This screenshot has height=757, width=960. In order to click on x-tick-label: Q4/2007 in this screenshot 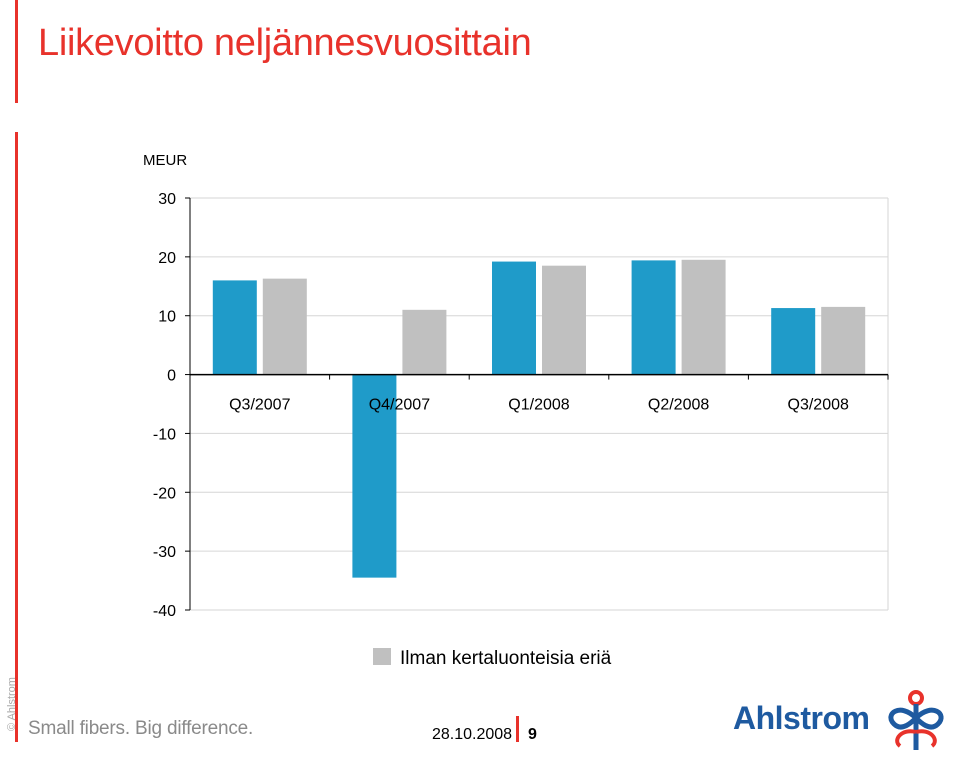, I will do `click(399, 405)`.